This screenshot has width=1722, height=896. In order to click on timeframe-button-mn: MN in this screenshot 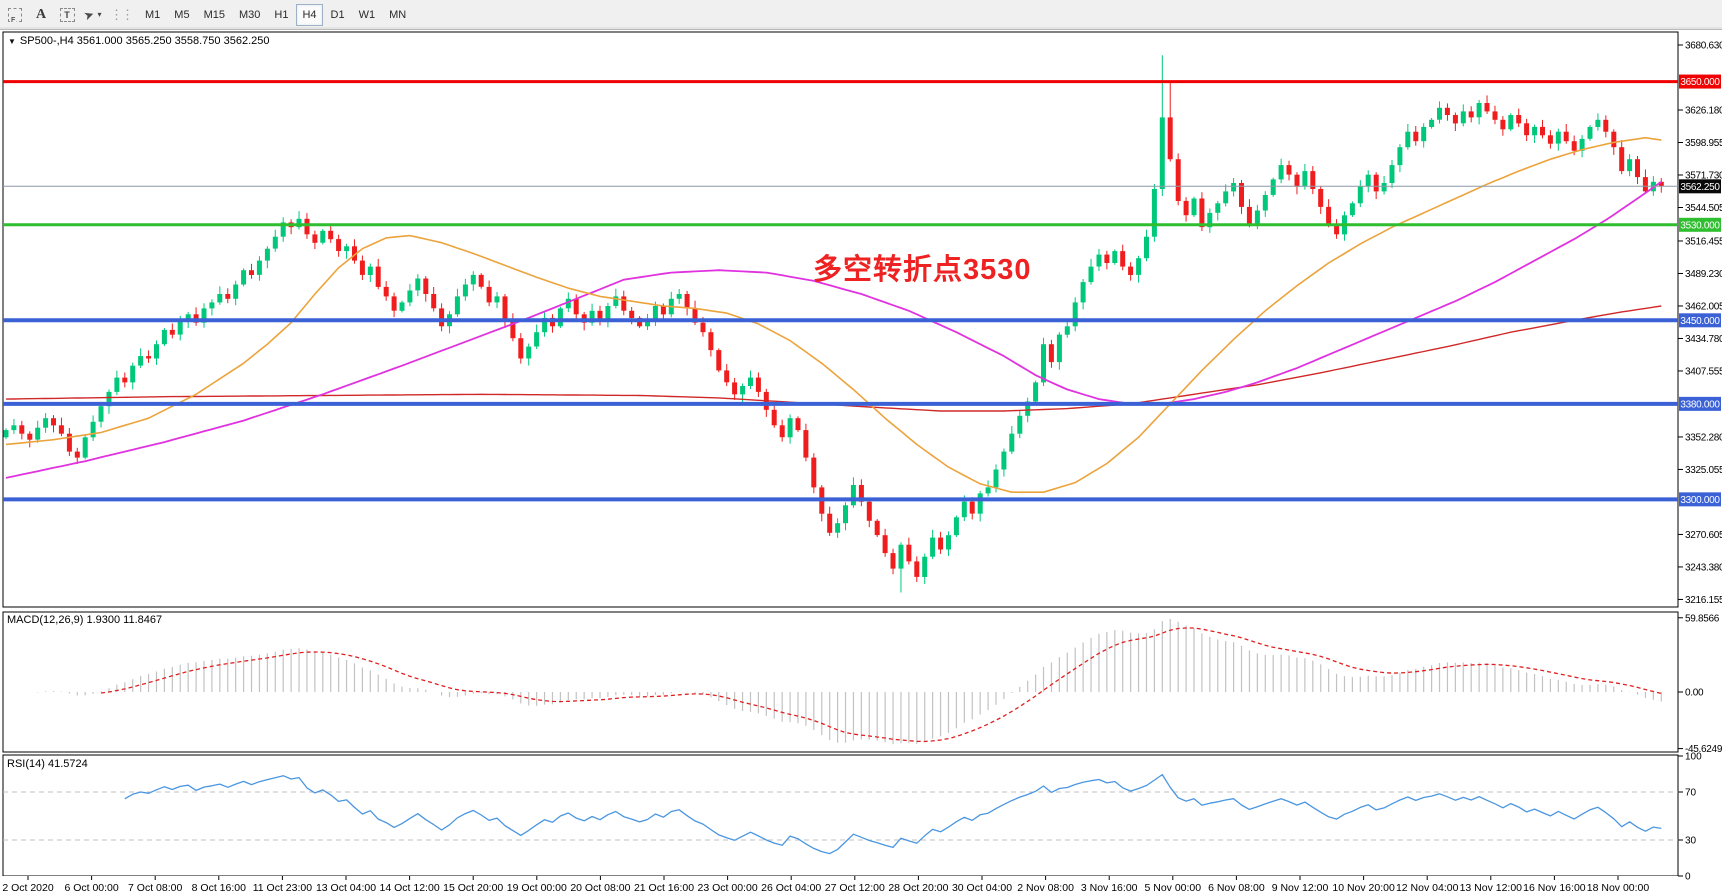, I will do `click(397, 15)`.